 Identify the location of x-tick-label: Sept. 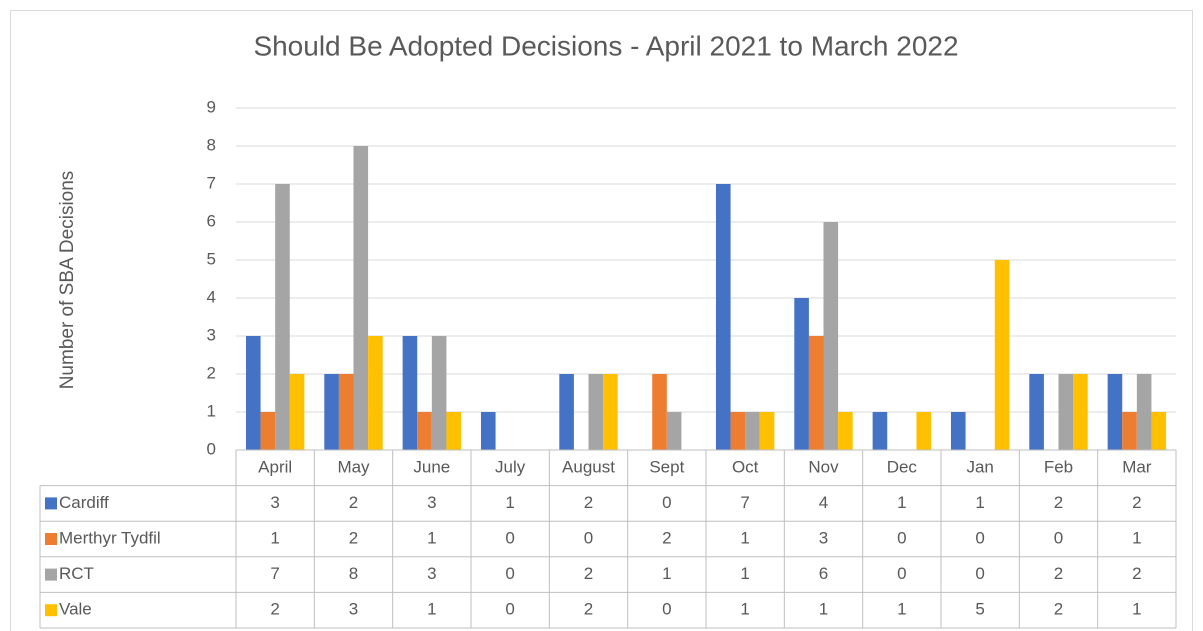
(666, 466).